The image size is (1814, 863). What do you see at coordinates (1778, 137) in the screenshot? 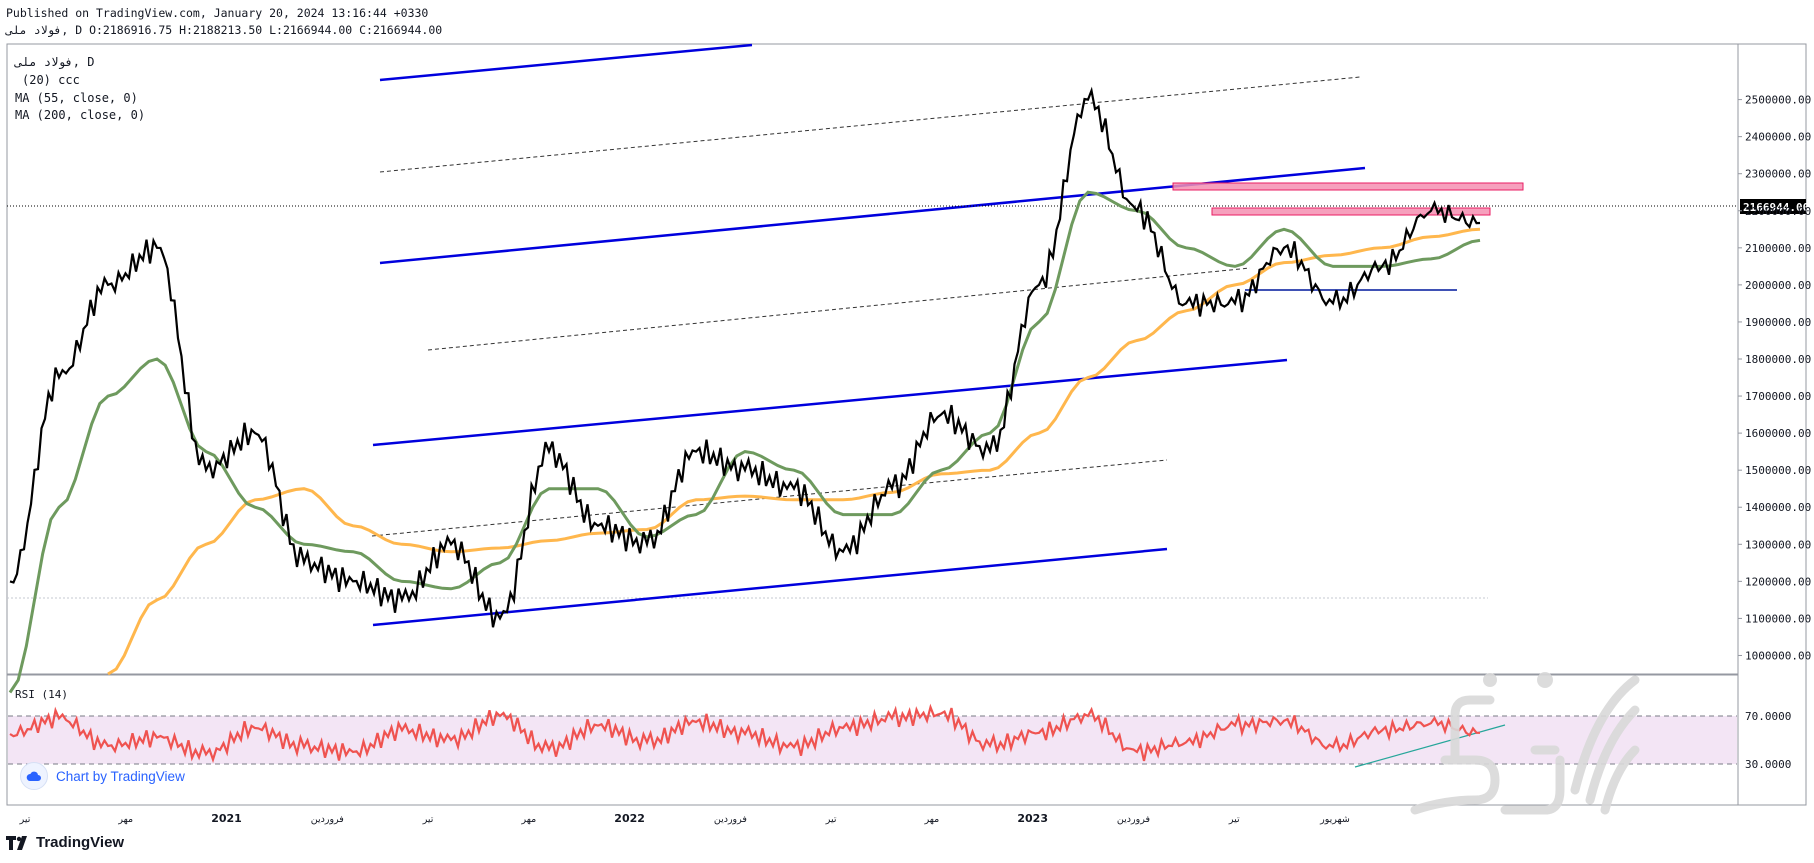
I see `y-tick-label: 2400000.00` at bounding box center [1778, 137].